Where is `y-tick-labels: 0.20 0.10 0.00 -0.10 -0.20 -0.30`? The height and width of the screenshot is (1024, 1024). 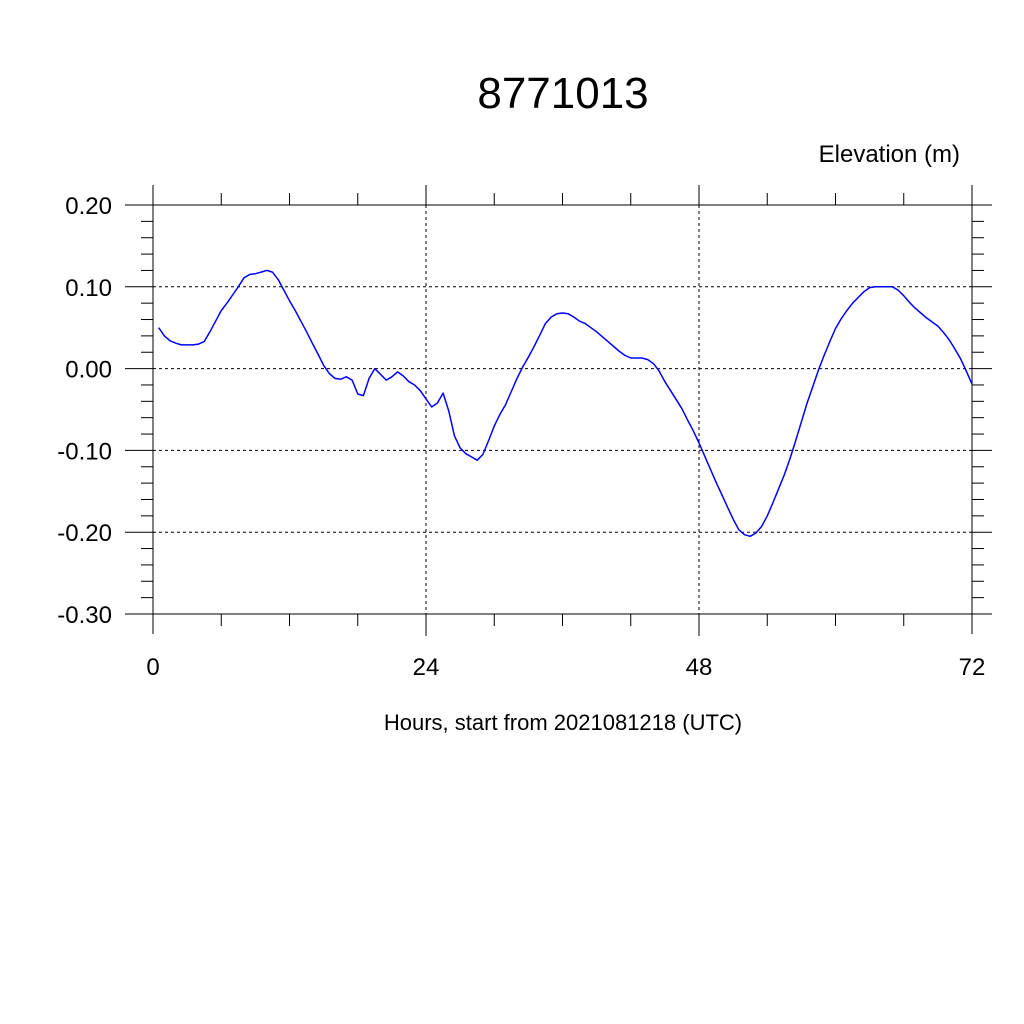
y-tick-labels: 0.20 0.10 0.00 -0.10 -0.20 -0.30 is located at coordinates (84, 411).